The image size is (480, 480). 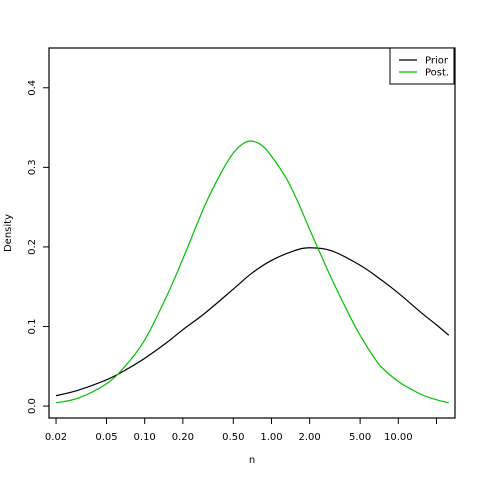 I want to click on y-tick-label: 0.0, so click(x=32, y=406).